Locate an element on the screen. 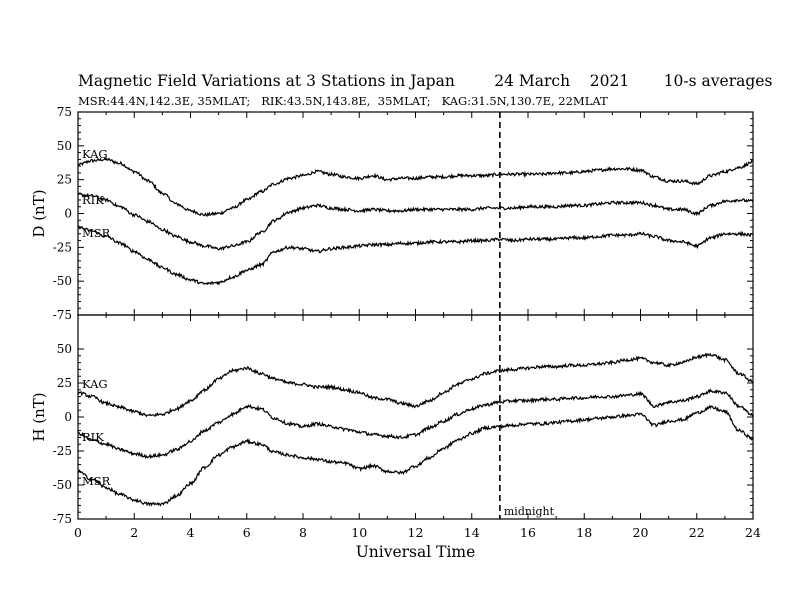 The height and width of the screenshot is (612, 792). annotation-midnight: midnight is located at coordinates (529, 511).